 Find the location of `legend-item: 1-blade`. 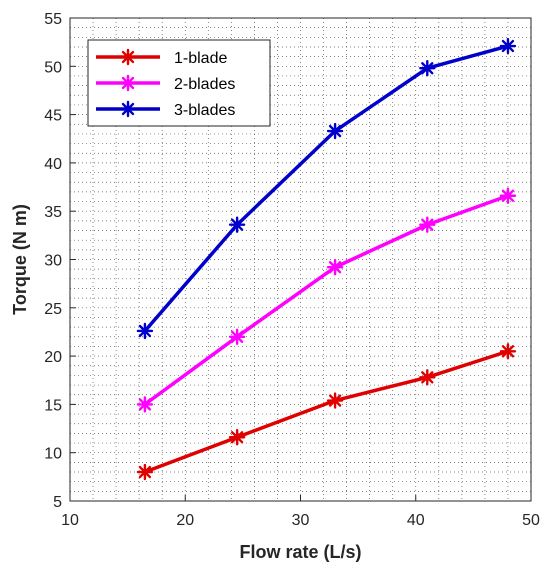

legend-item: 1-blade is located at coordinates (161, 57).